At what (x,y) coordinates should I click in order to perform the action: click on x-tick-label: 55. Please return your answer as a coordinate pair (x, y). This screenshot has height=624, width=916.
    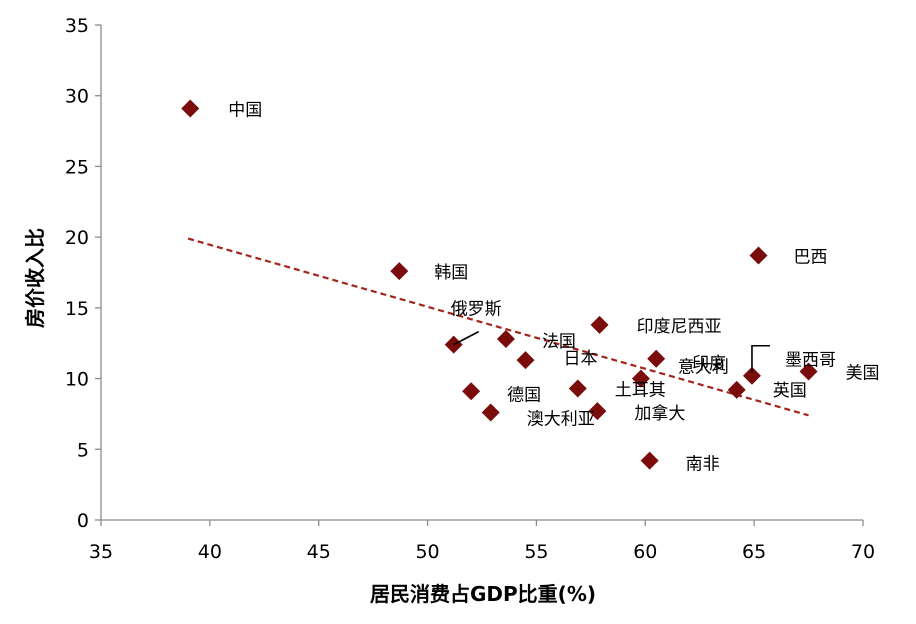
    Looking at the image, I should click on (536, 552).